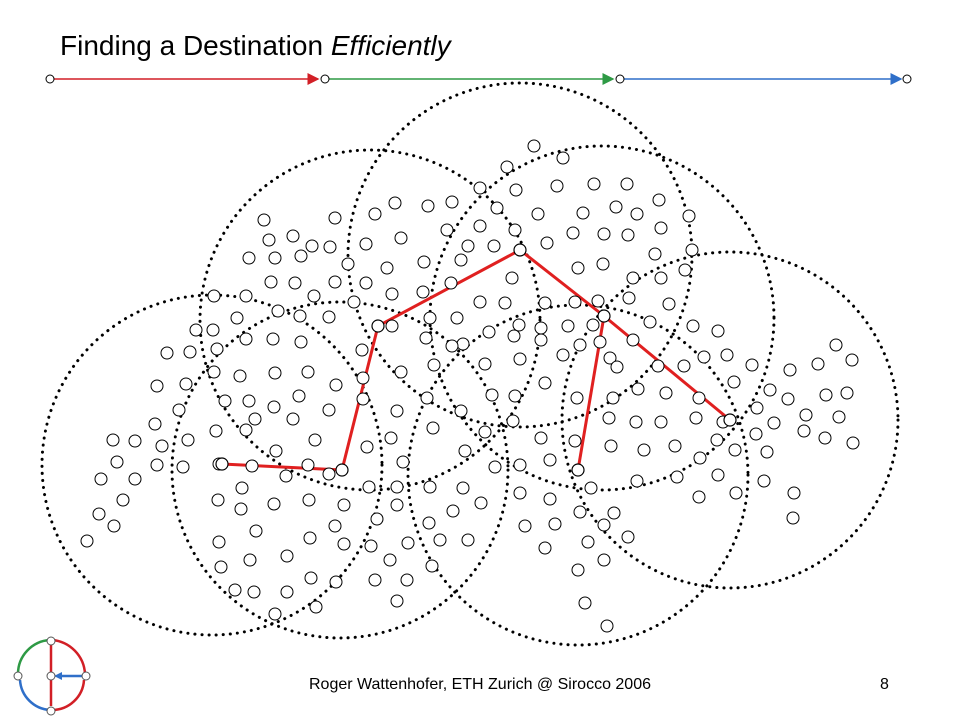 This screenshot has width=960, height=720. Describe the element at coordinates (195, 45) in the screenshot. I see `title-plain: Finding a Destination` at that location.